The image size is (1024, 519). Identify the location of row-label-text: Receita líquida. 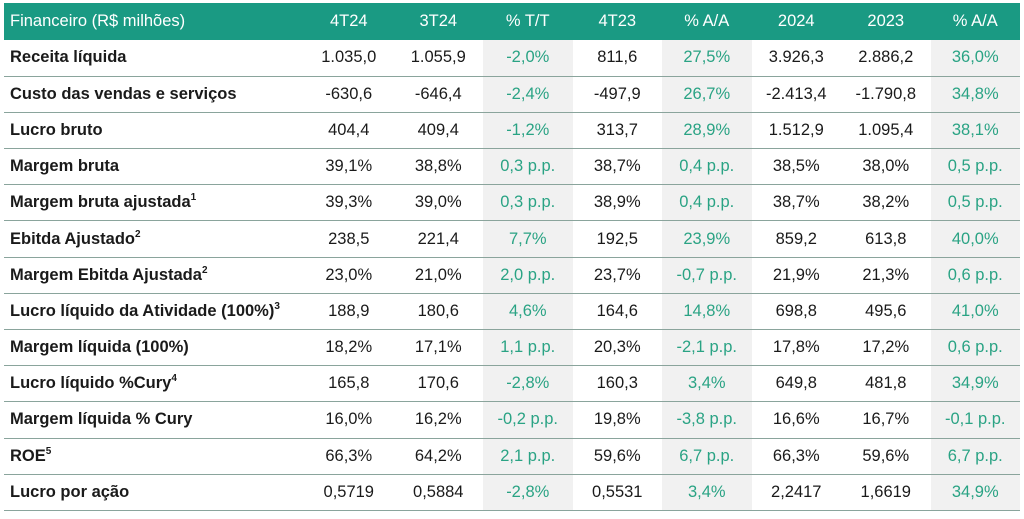
(68, 57).